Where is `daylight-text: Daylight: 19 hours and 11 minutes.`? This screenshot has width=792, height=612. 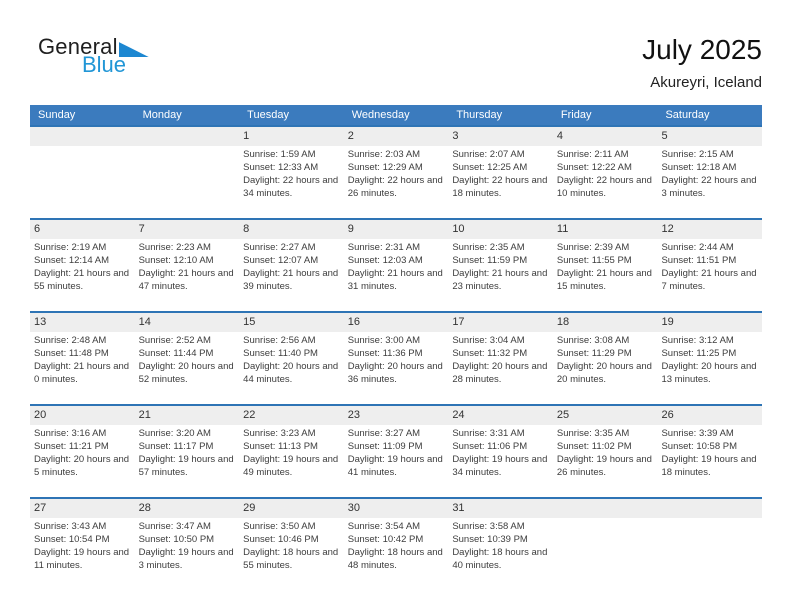 daylight-text: Daylight: 19 hours and 11 minutes. is located at coordinates (82, 559).